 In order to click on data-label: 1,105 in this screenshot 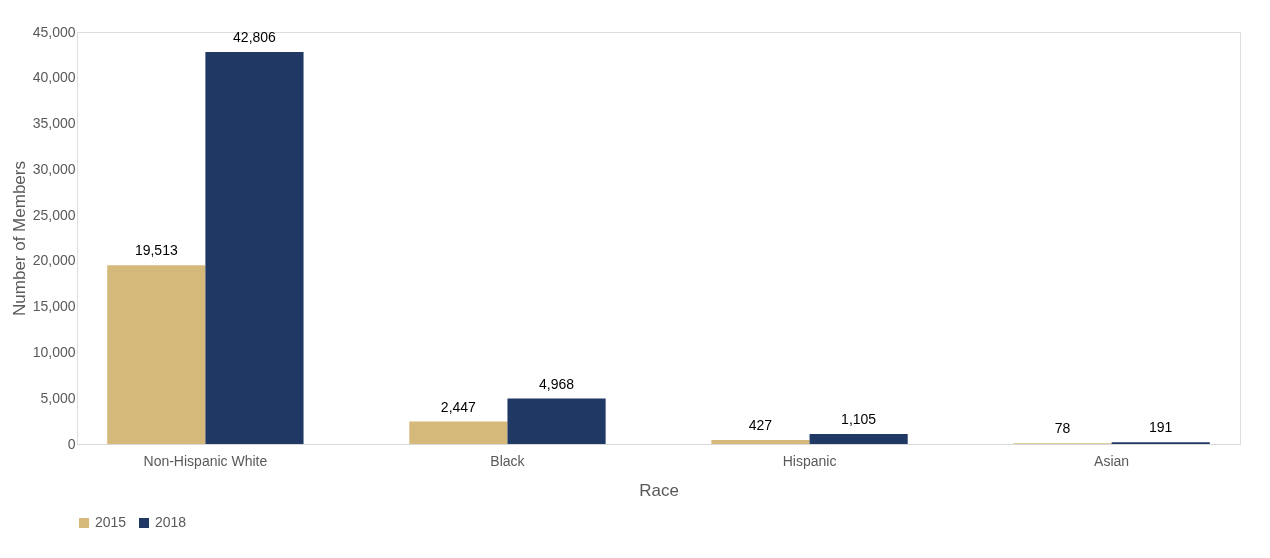, I will do `click(859, 418)`.